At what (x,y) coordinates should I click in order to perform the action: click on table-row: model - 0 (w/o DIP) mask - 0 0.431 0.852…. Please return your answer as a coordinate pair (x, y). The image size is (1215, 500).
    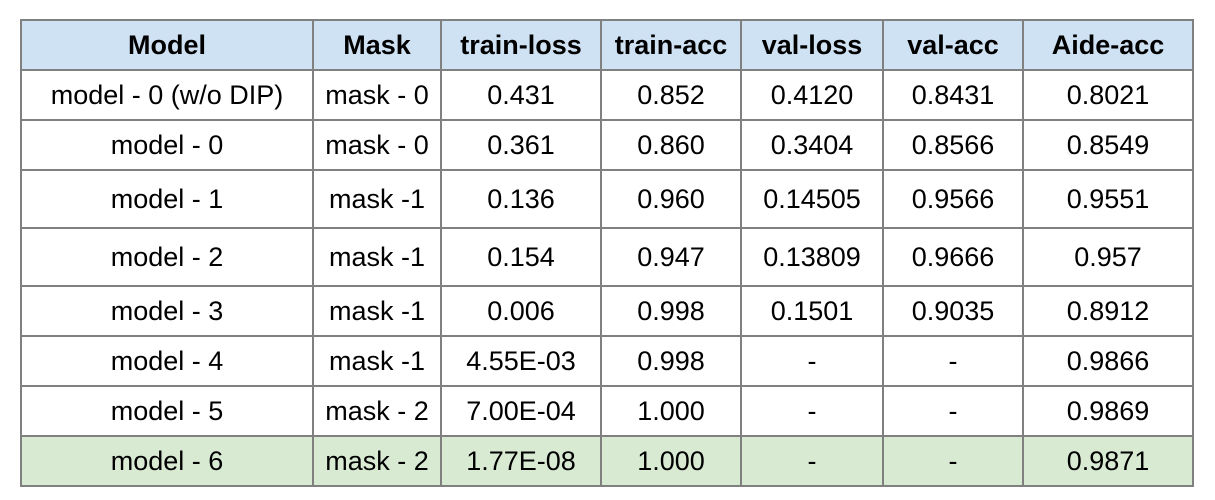
    Looking at the image, I should click on (607, 95).